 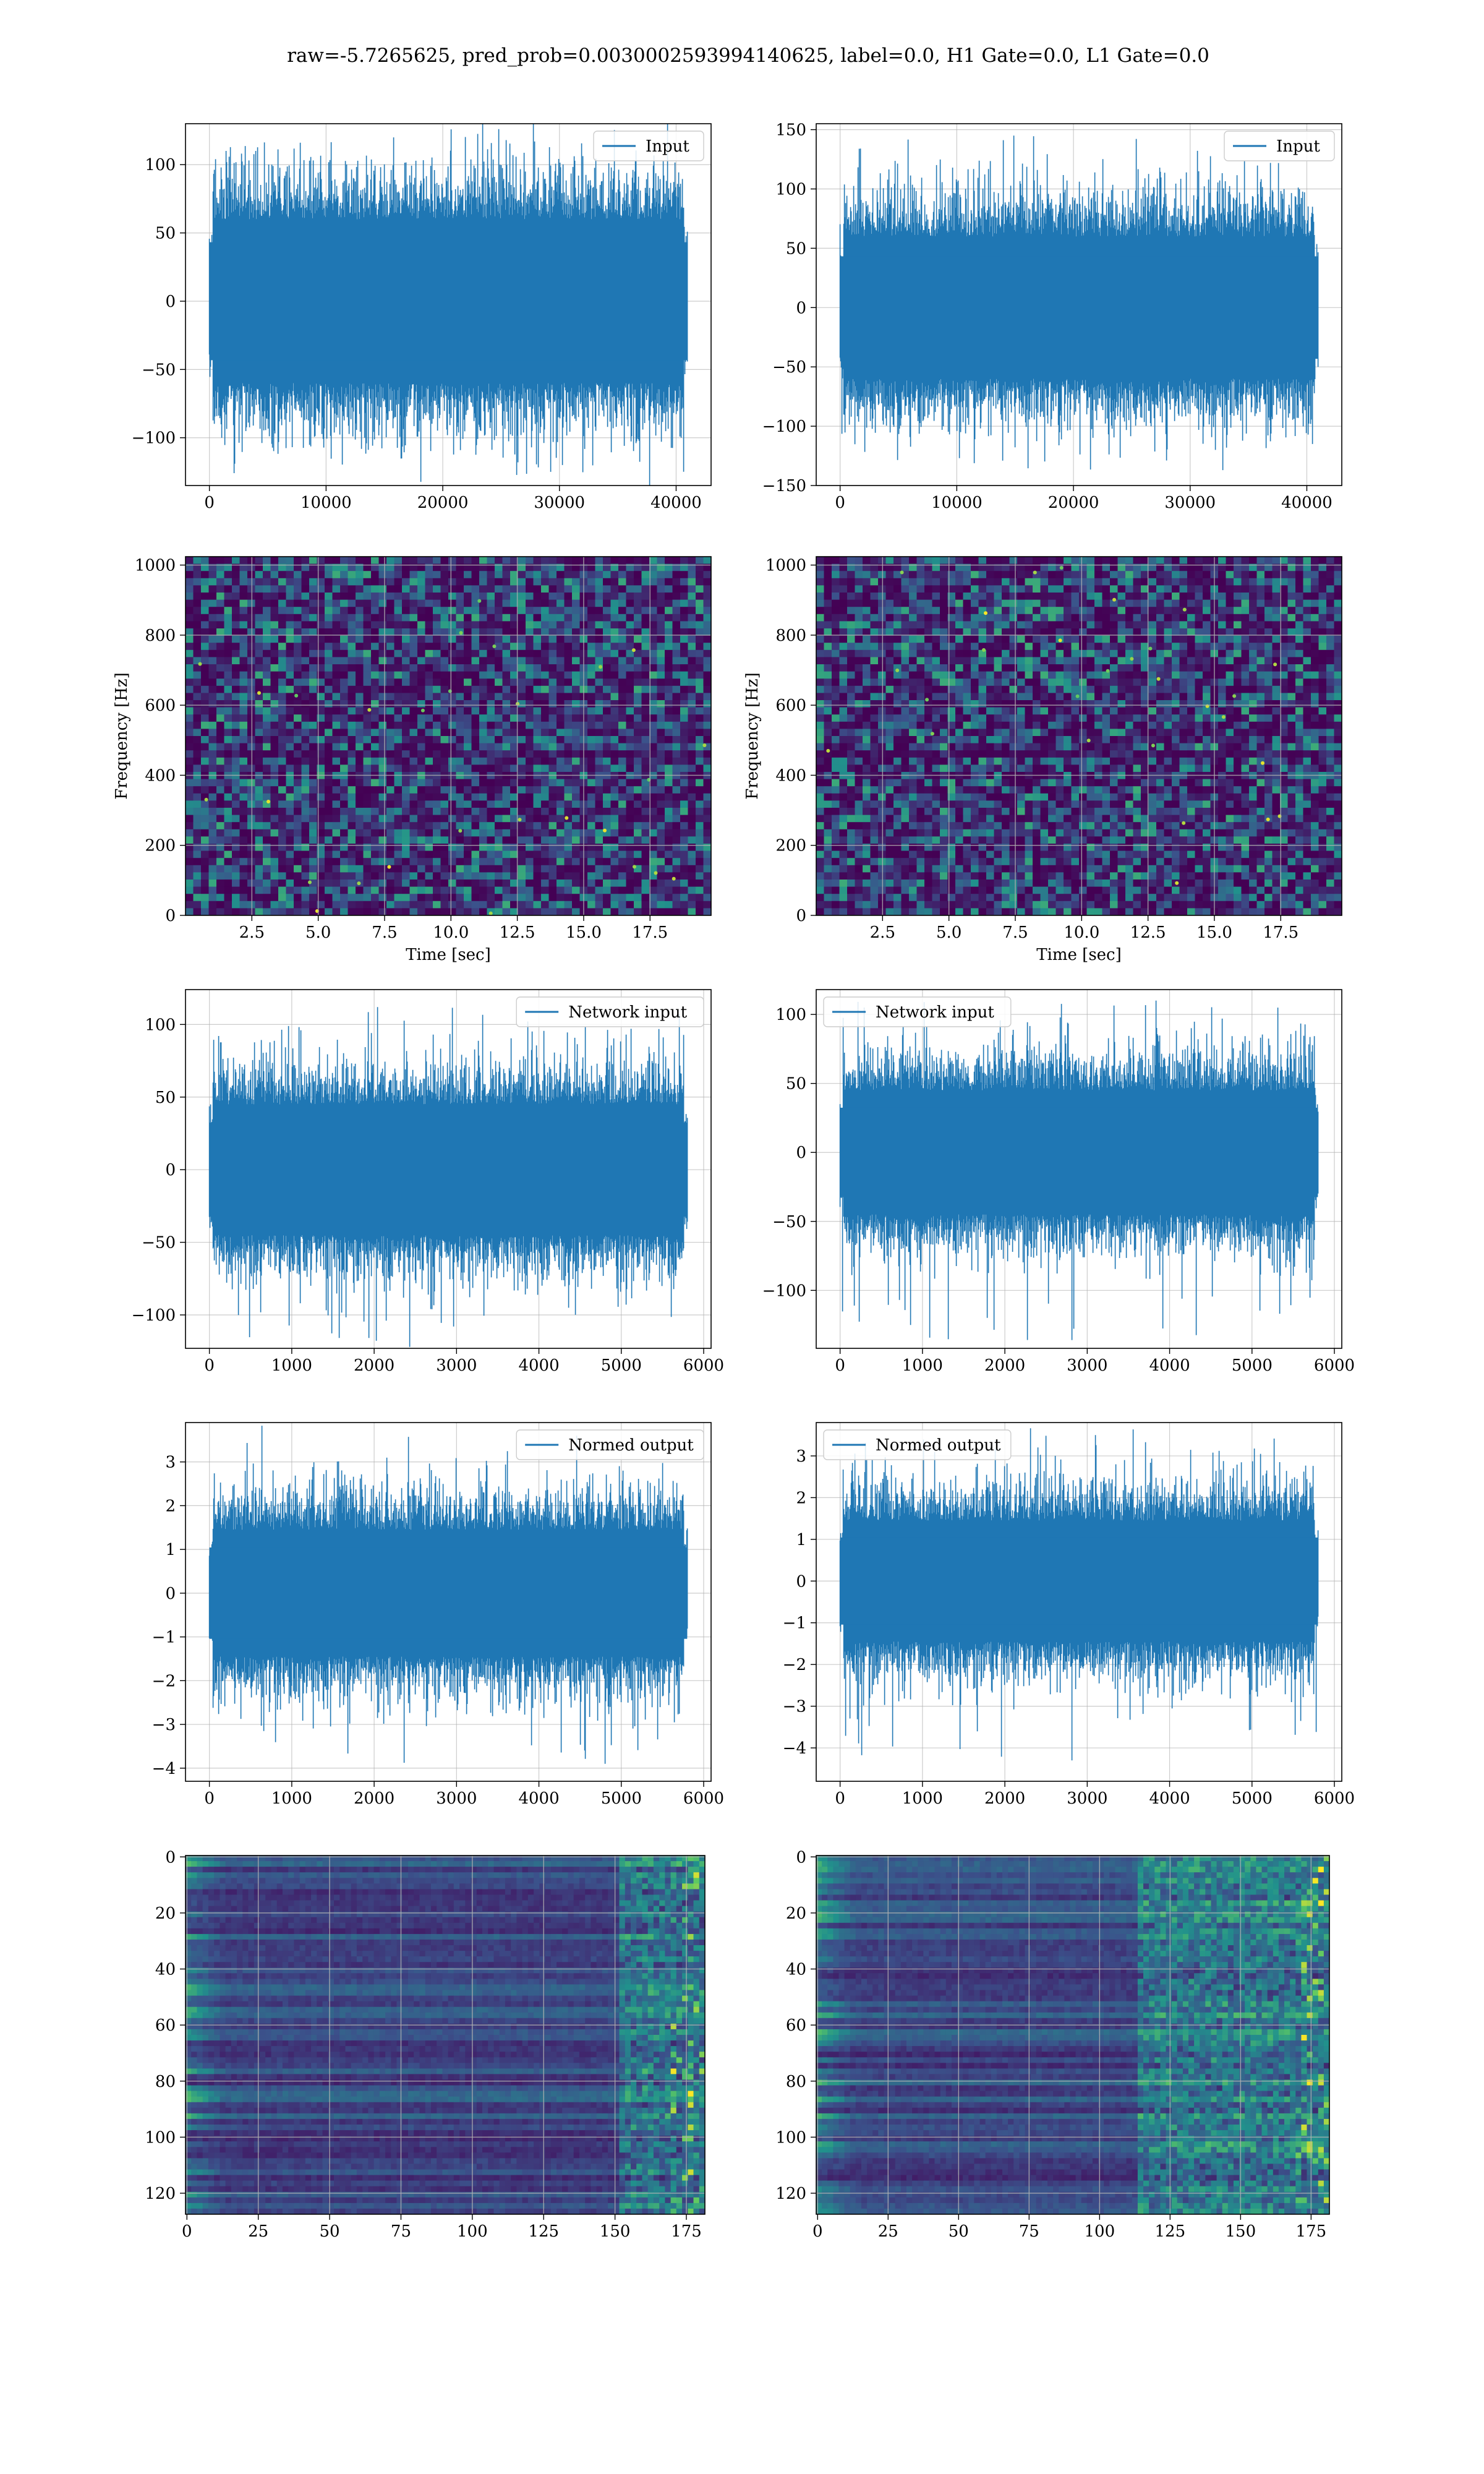 I want to click on x-tick-label: 12.5, so click(x=517, y=932).